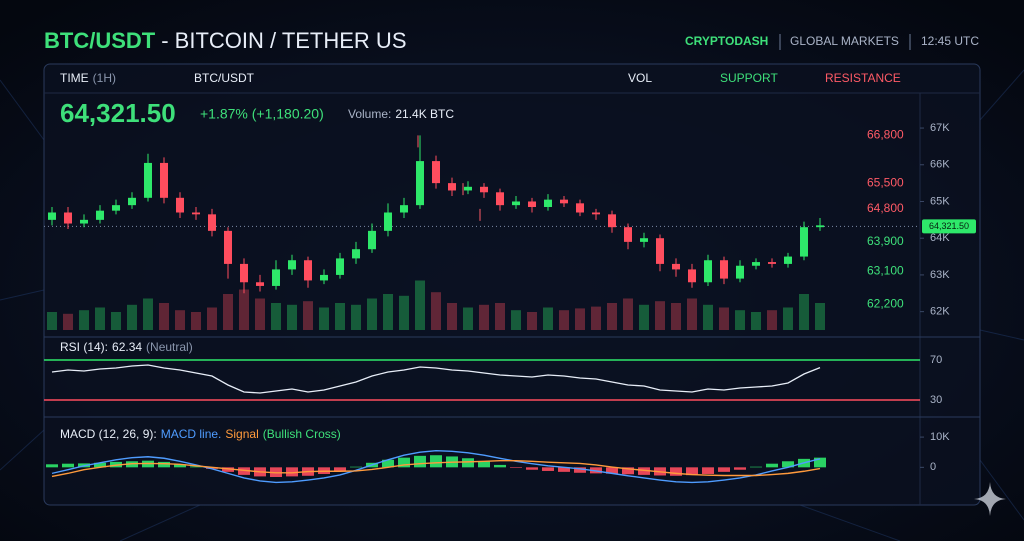  Describe the element at coordinates (940, 238) in the screenshot. I see `y-tick-label: 64K` at that location.